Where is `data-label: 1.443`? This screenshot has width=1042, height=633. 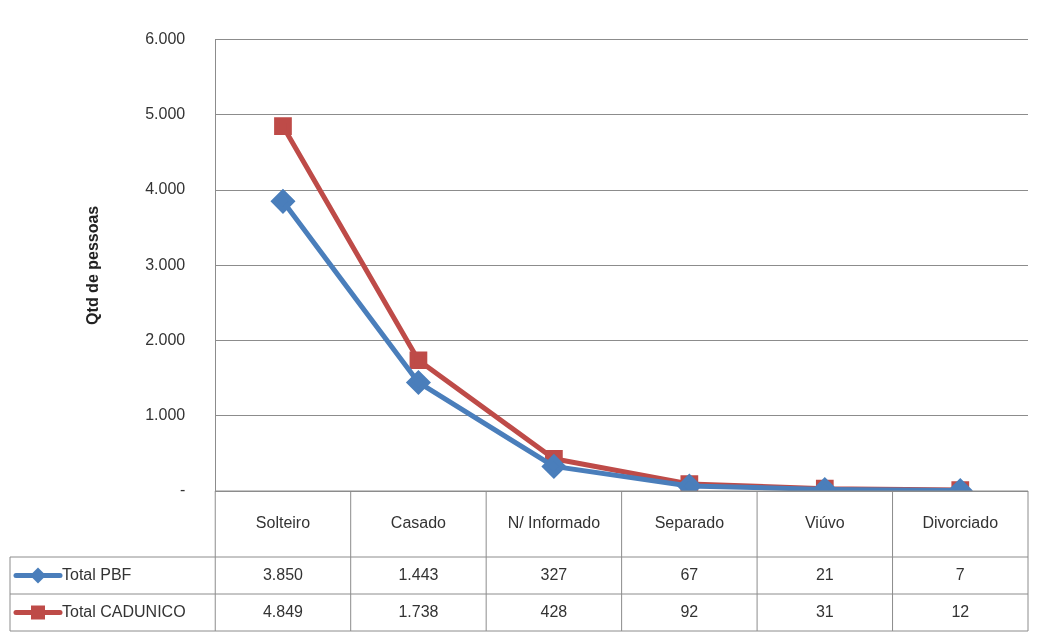
data-label: 1.443 is located at coordinates (418, 574).